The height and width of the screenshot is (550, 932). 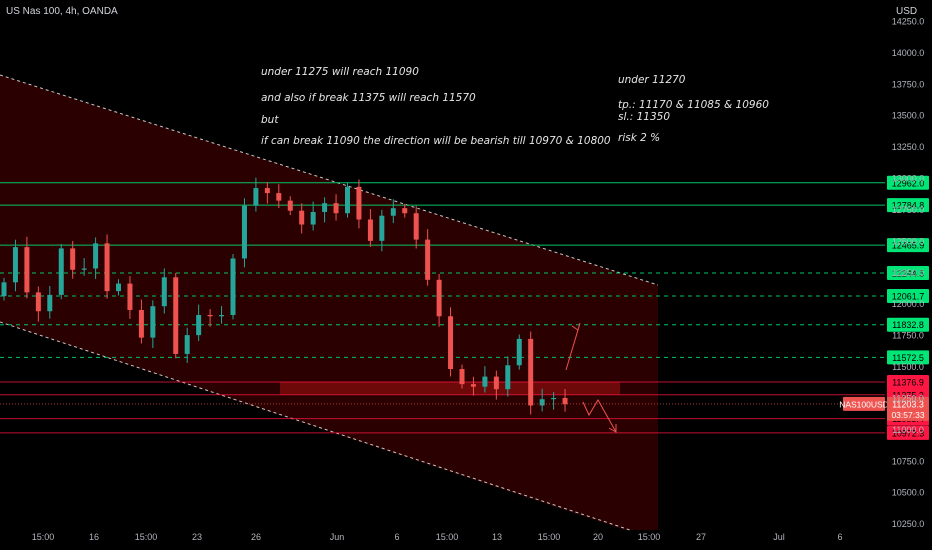 I want to click on y-tick-label-6: 12750.0, so click(x=908, y=210).